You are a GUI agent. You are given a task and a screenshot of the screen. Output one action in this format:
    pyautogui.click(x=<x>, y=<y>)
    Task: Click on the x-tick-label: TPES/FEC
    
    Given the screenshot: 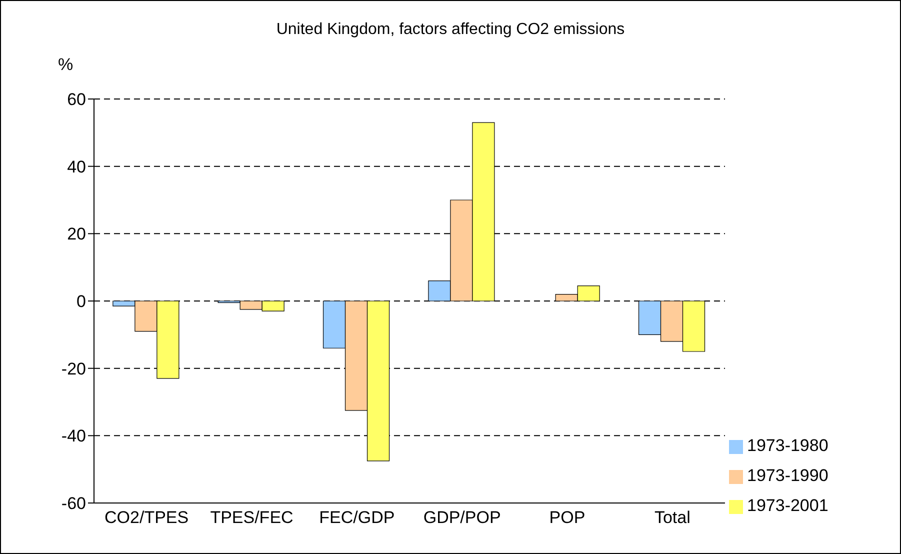 What is the action you would take?
    pyautogui.click(x=252, y=518)
    